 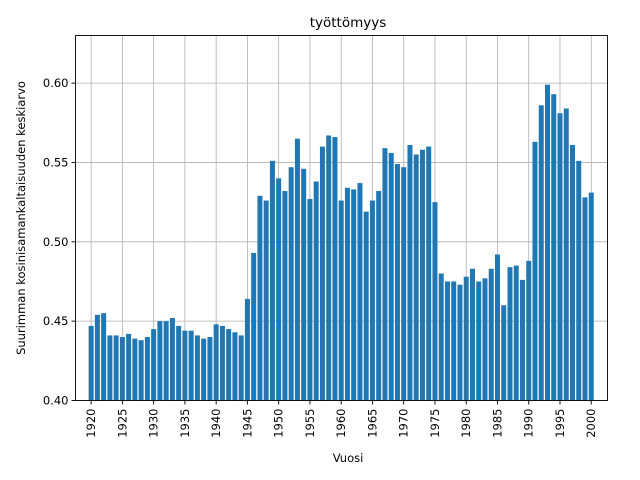 I want to click on chart-title: työttömyys, so click(x=348, y=23).